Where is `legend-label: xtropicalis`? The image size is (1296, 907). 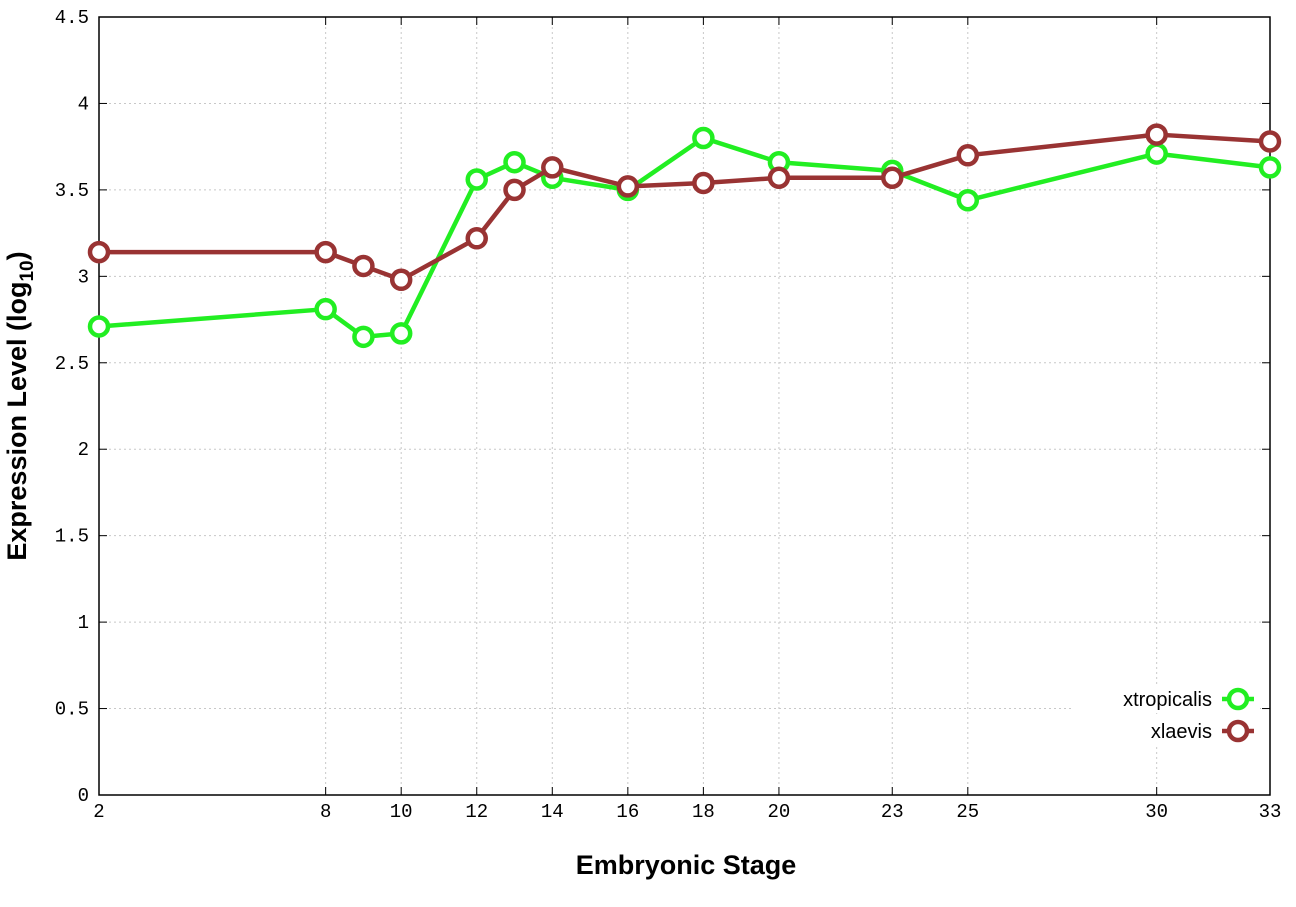 legend-label: xtropicalis is located at coordinates (1167, 700).